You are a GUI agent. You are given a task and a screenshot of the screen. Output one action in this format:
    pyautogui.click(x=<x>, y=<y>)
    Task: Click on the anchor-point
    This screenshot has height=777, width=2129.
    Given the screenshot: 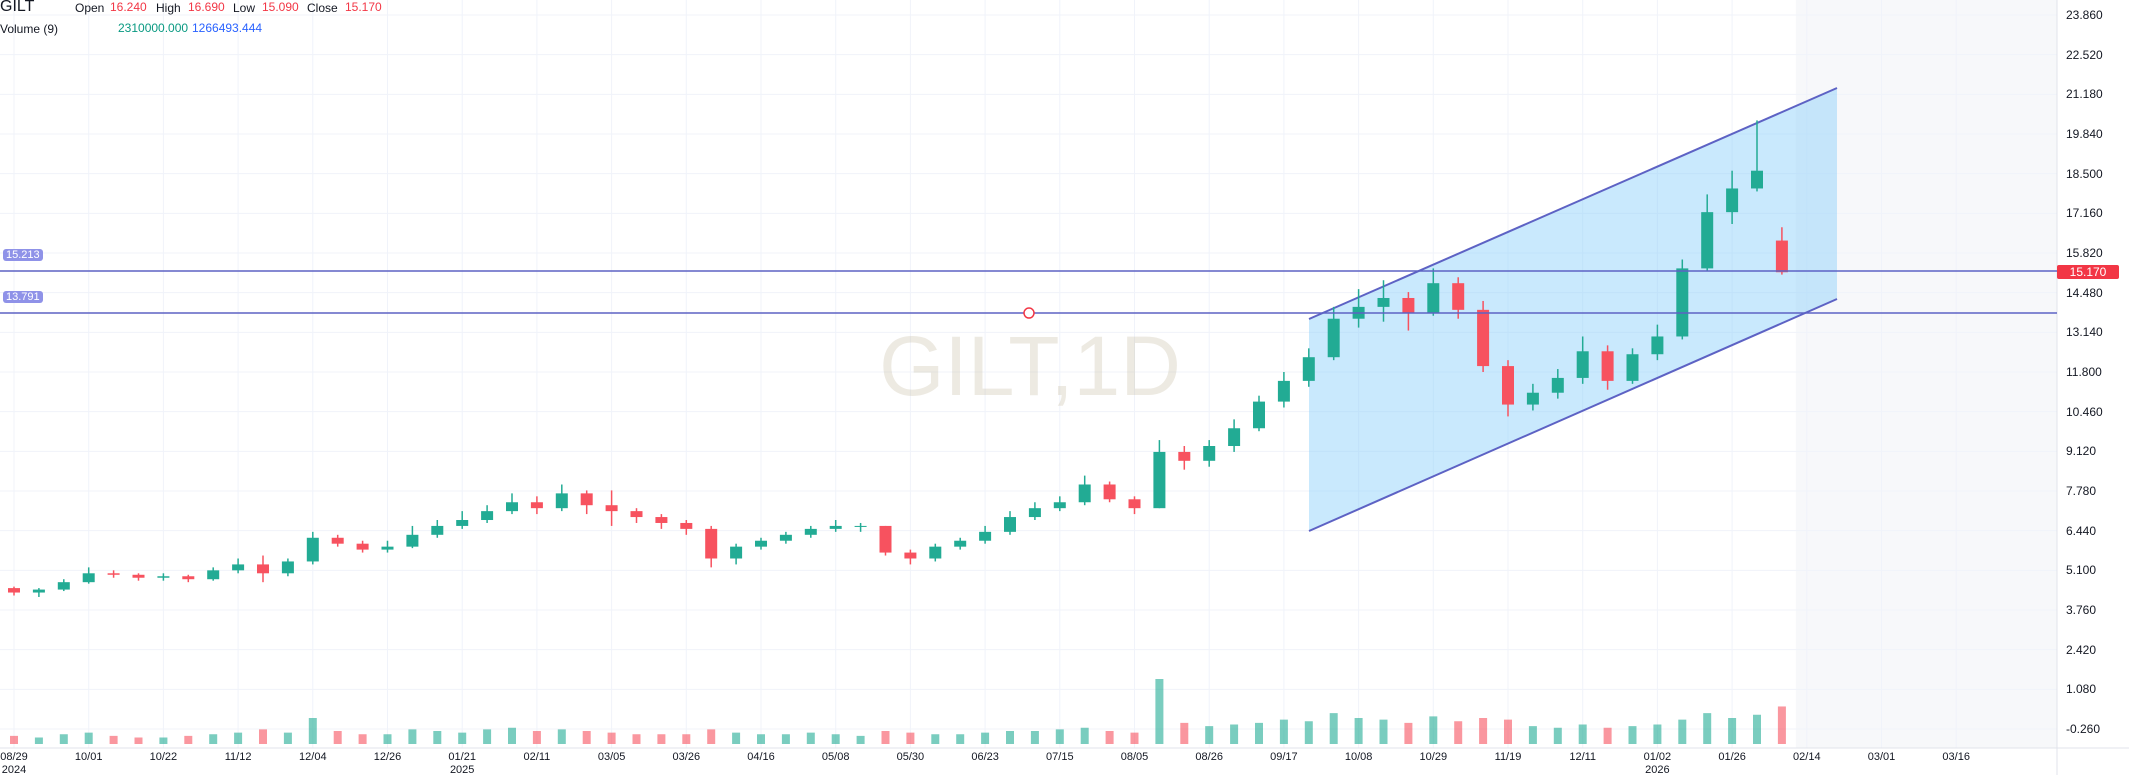 What is the action you would take?
    pyautogui.click(x=1029, y=313)
    